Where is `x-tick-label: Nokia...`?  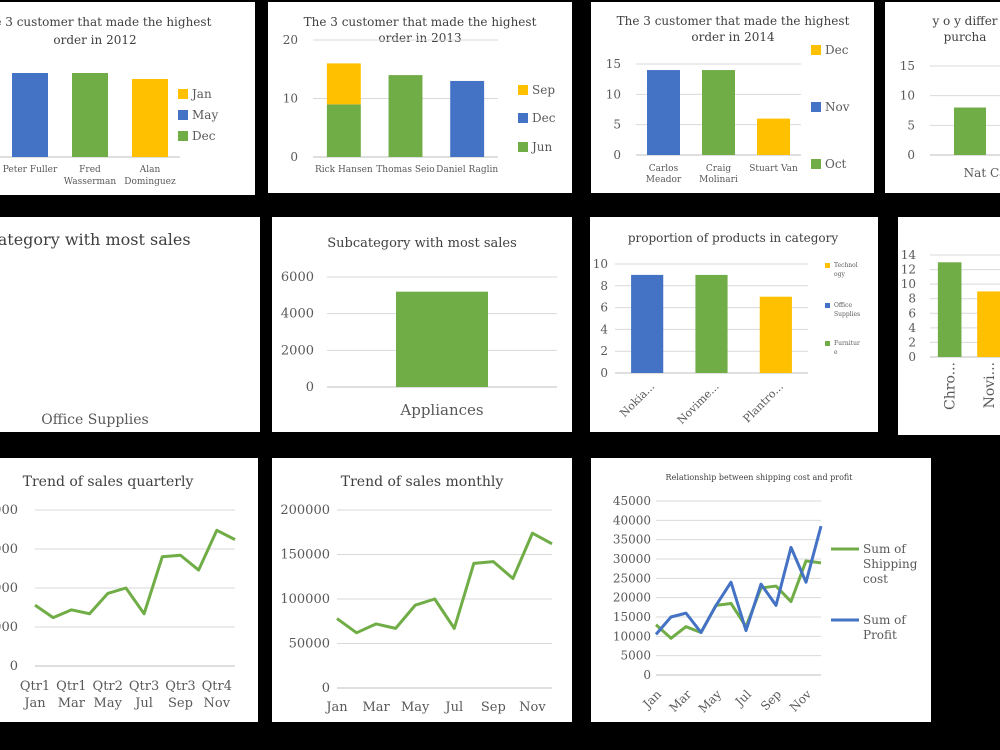
x-tick-label: Nokia... is located at coordinates (637, 400).